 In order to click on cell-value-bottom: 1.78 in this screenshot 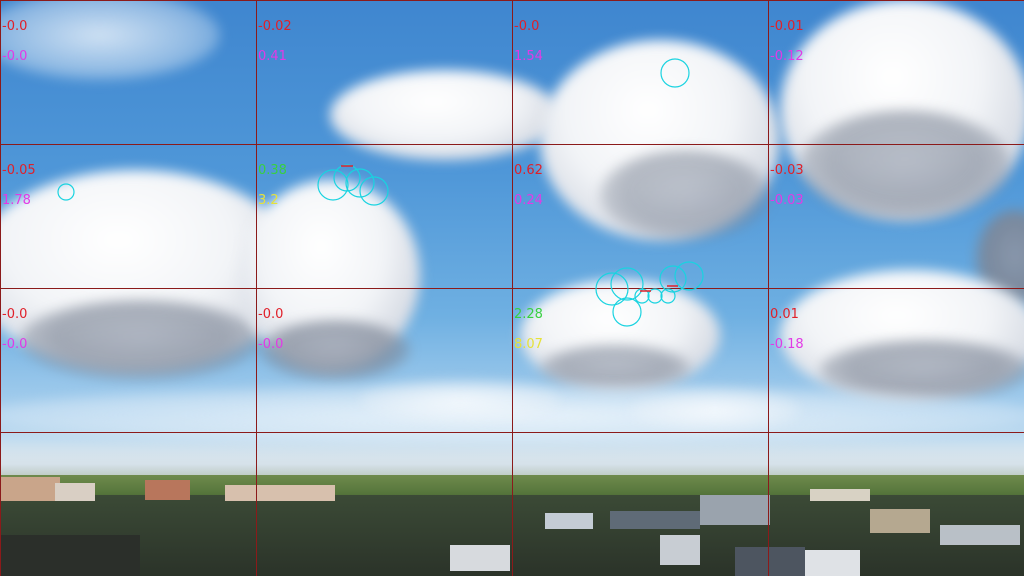, I will do `click(16, 200)`.